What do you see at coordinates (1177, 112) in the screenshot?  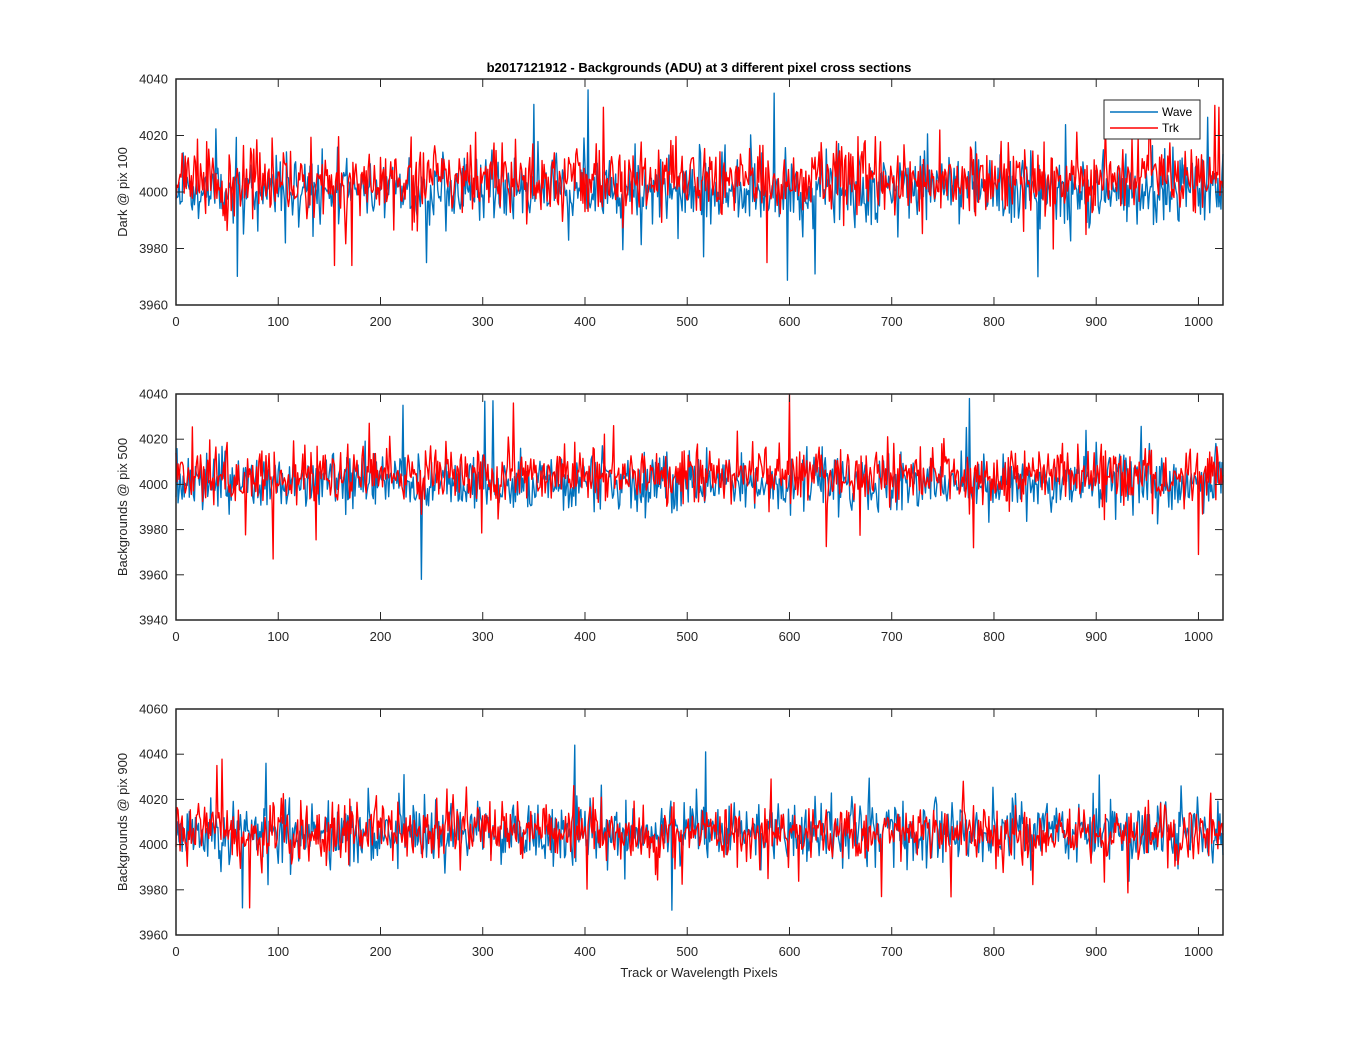 I see `legend-label-wave: Wave` at bounding box center [1177, 112].